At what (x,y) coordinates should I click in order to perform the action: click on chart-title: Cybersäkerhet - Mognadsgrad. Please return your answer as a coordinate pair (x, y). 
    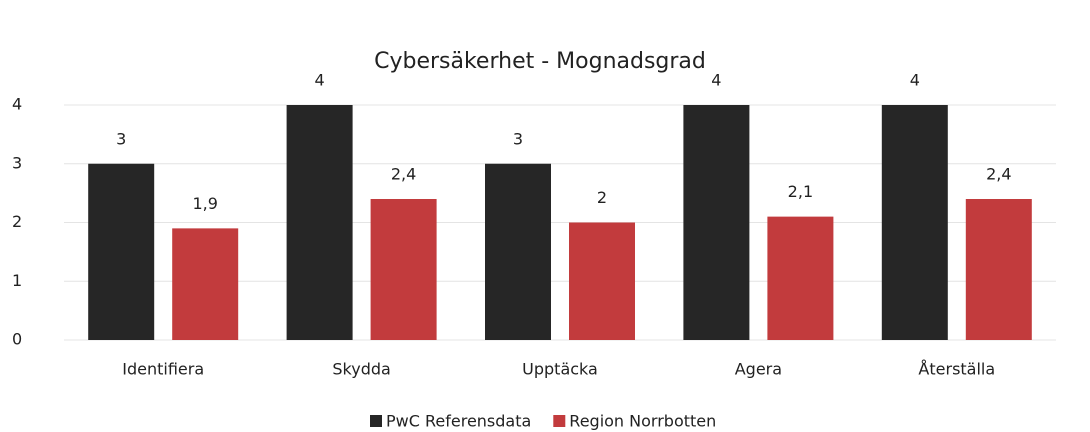
    Looking at the image, I should click on (540, 61).